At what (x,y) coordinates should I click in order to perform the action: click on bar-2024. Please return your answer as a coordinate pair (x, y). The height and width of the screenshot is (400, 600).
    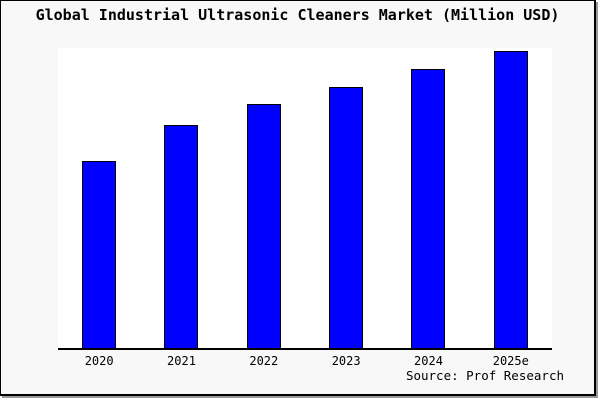
    Looking at the image, I should click on (428, 208).